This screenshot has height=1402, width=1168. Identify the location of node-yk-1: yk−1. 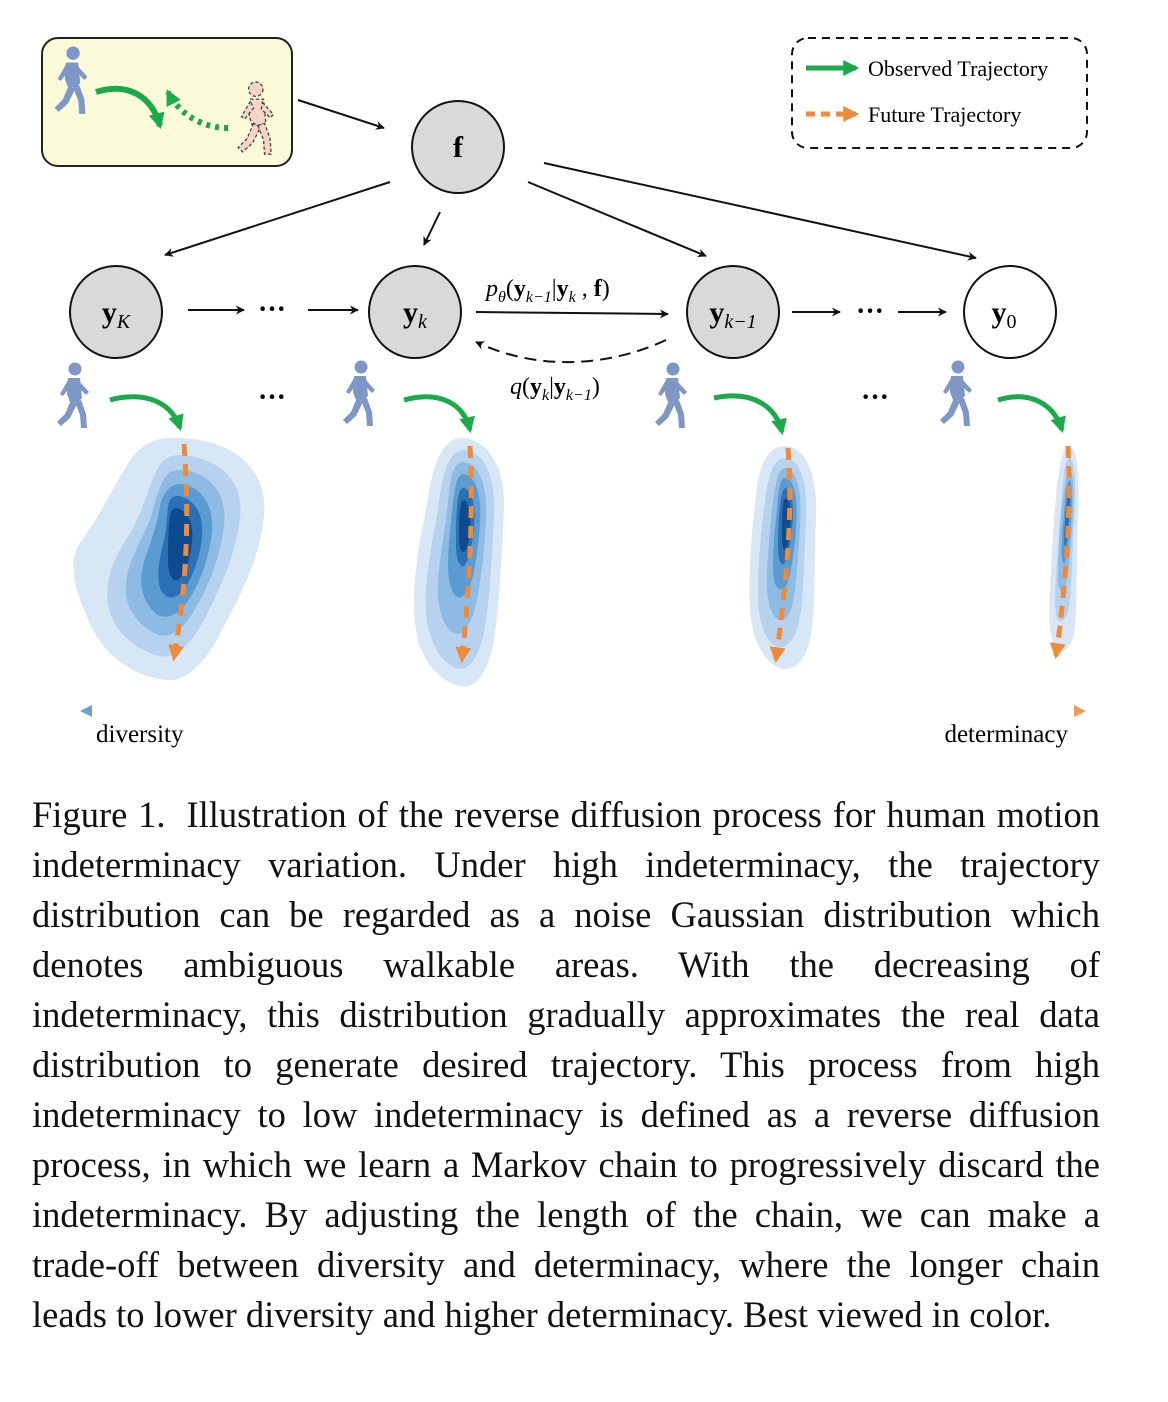
(733, 312).